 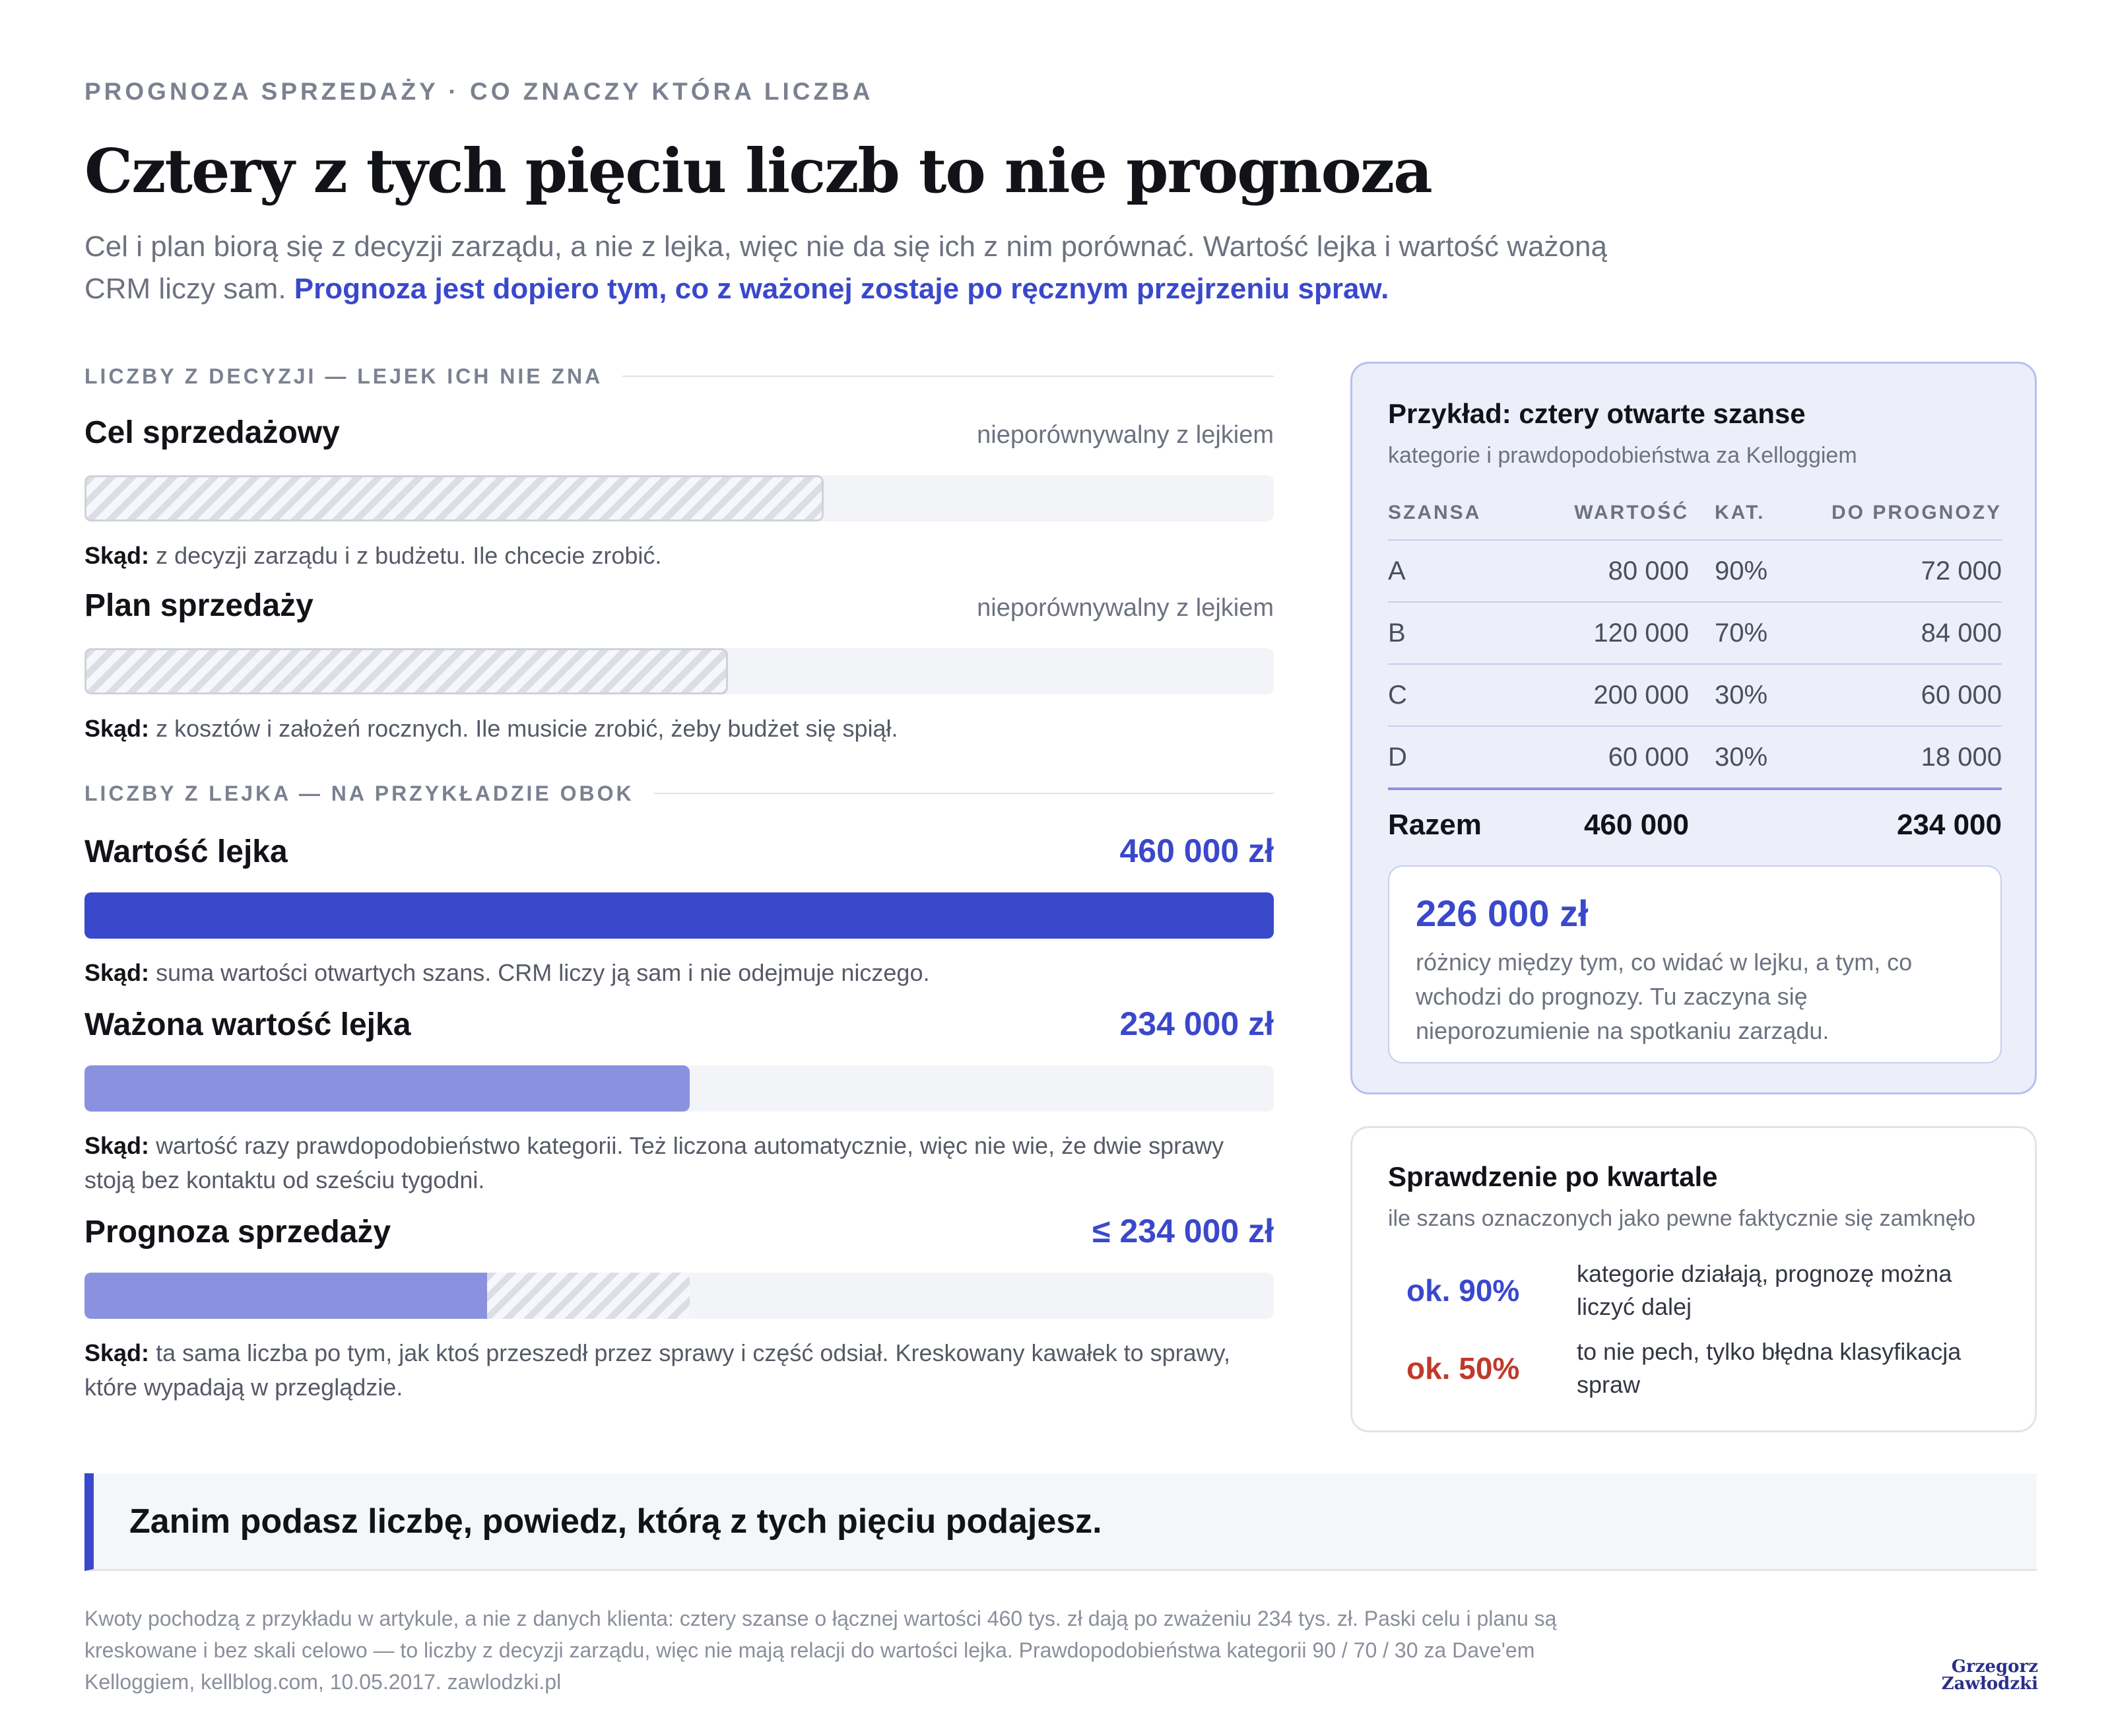 What do you see at coordinates (1961, 570) in the screenshot?
I see `cell-forecast: 72 000` at bounding box center [1961, 570].